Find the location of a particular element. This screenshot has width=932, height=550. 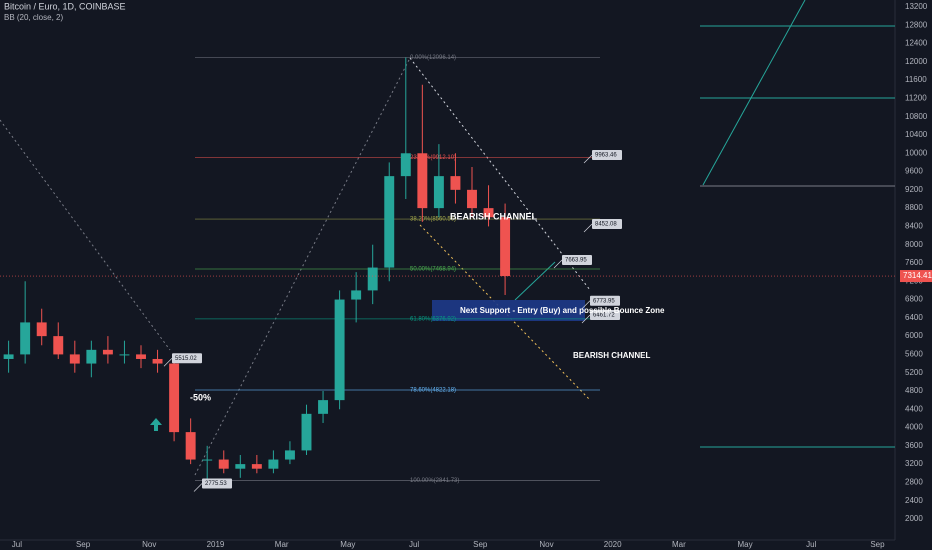

current-price-tag is located at coordinates (916, 276).